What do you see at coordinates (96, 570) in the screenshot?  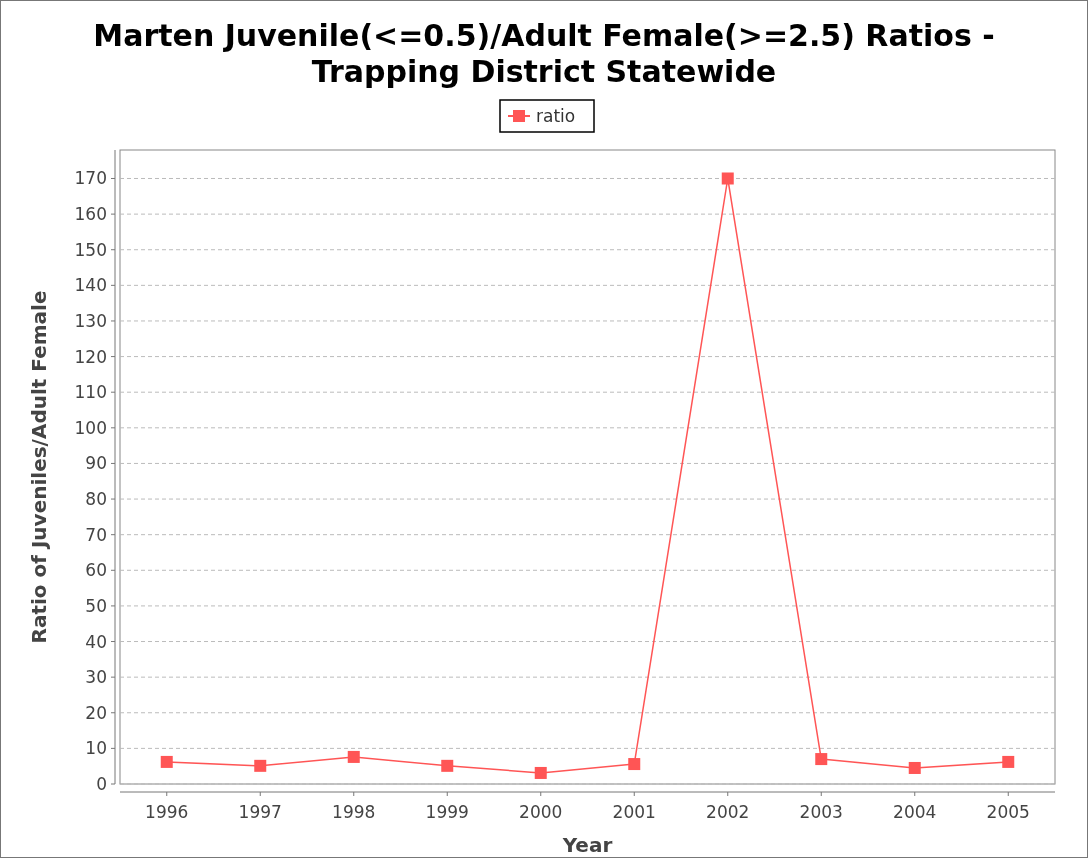 I see `y-tick-label: 60` at bounding box center [96, 570].